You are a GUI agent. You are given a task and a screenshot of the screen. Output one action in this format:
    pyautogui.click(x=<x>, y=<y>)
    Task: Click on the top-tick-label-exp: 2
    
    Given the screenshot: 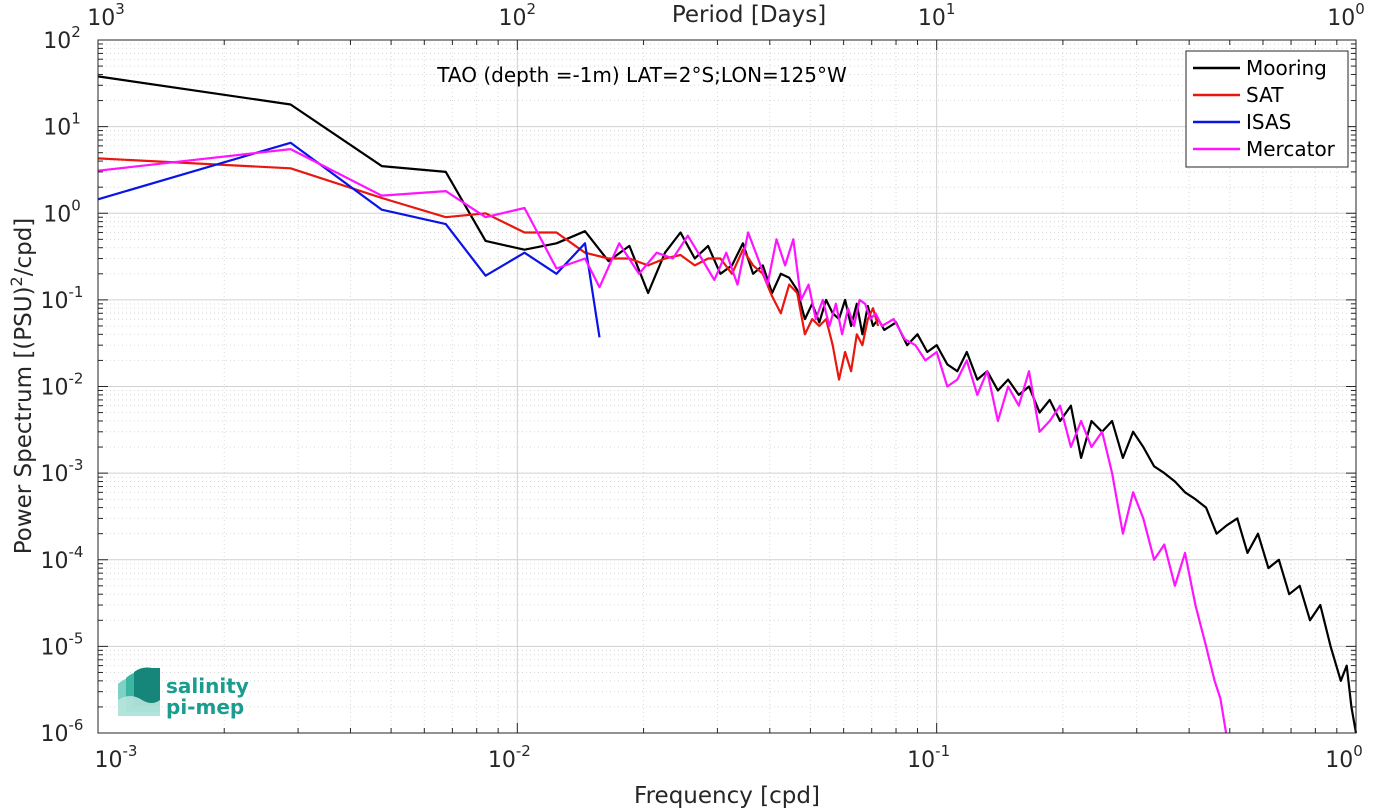 What is the action you would take?
    pyautogui.click(x=532, y=9)
    